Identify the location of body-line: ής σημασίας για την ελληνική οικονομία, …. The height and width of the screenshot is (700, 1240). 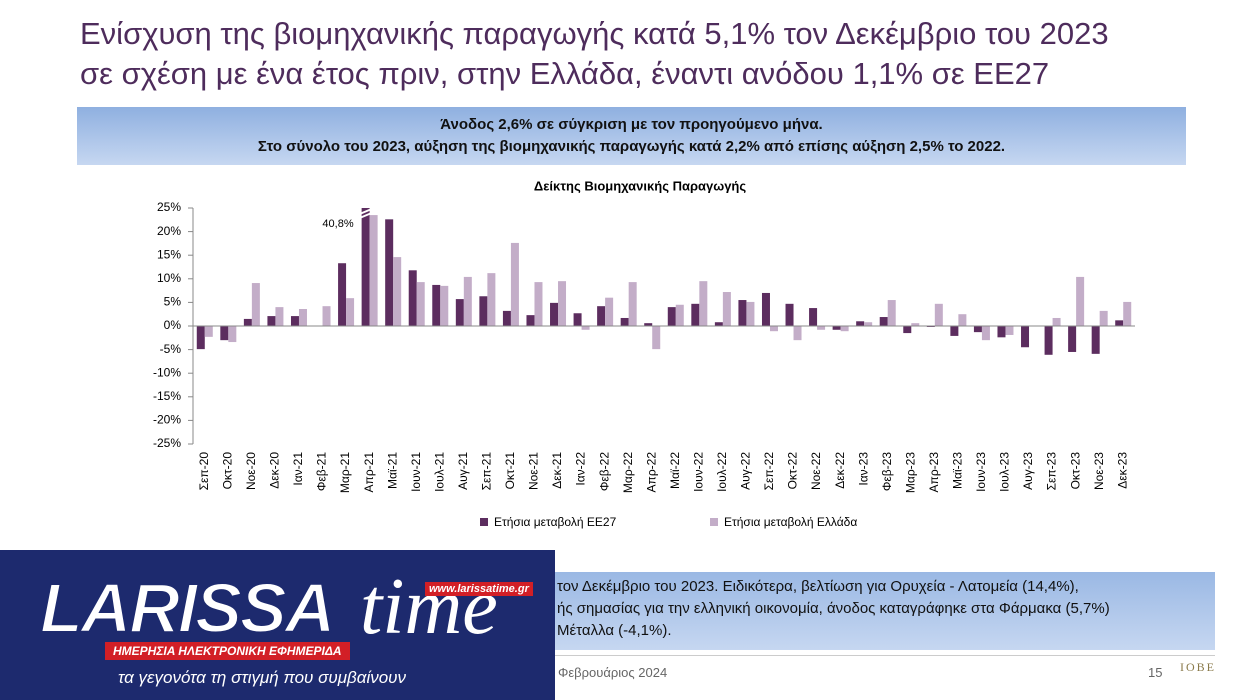
(833, 608).